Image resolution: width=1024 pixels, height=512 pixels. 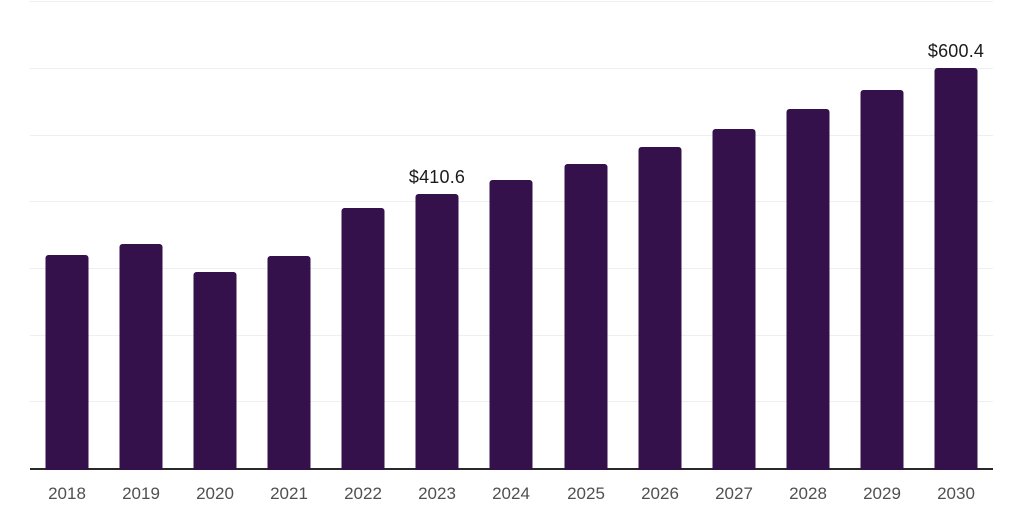 What do you see at coordinates (67, 362) in the screenshot?
I see `bar-2018` at bounding box center [67, 362].